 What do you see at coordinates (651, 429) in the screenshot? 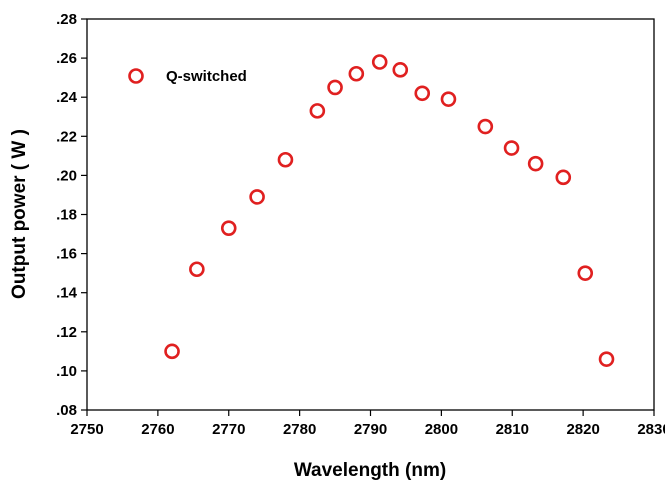
I see `x-tick-label: 2830` at bounding box center [651, 429].